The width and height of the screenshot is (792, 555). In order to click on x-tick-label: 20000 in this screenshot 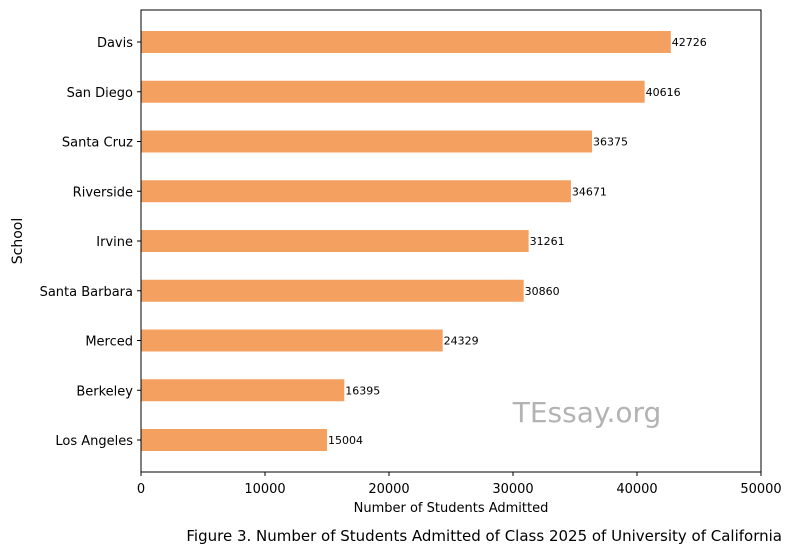, I will do `click(388, 489)`.